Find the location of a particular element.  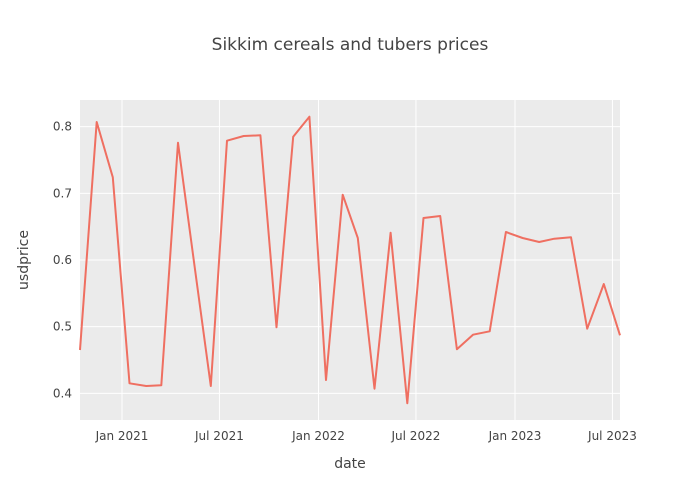

x-tick-label: Jul 2021 is located at coordinates (219, 436).